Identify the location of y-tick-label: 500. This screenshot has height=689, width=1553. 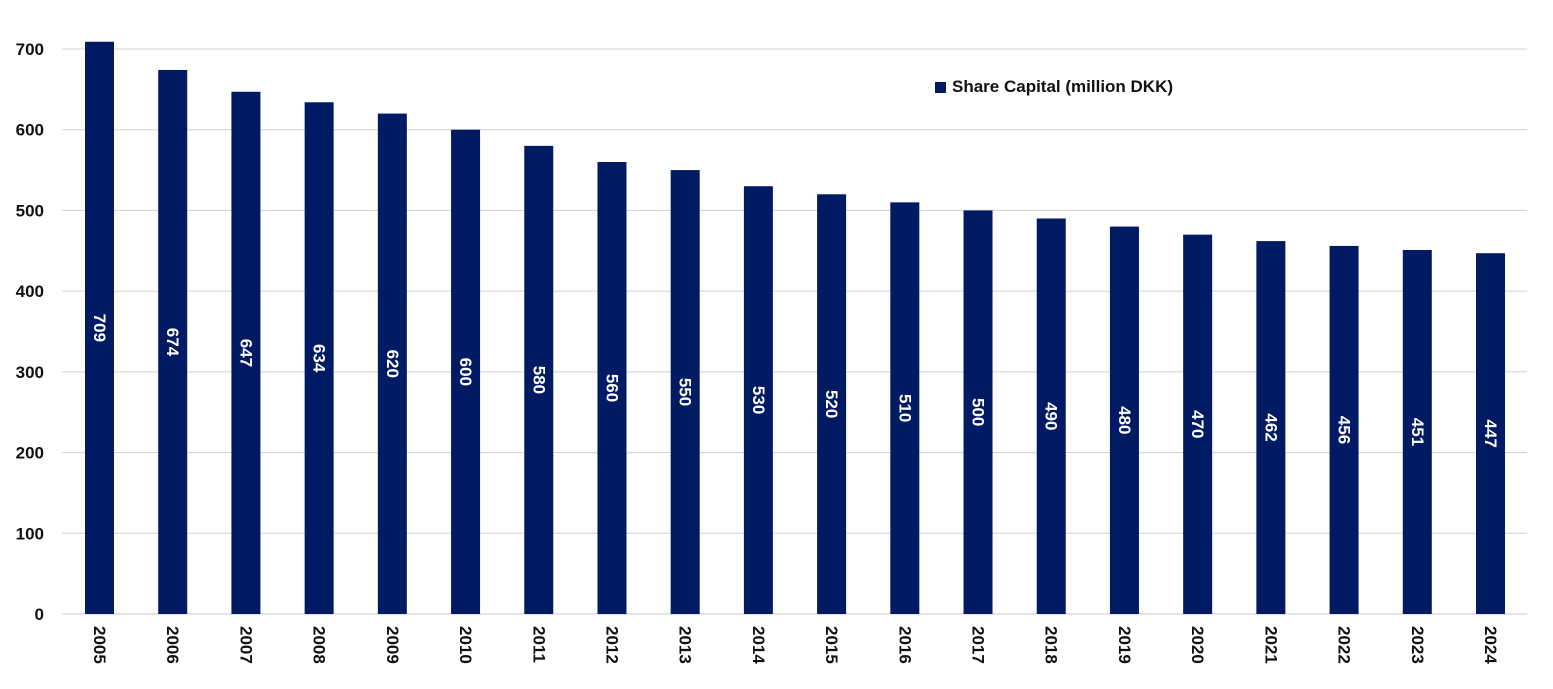
(30, 210).